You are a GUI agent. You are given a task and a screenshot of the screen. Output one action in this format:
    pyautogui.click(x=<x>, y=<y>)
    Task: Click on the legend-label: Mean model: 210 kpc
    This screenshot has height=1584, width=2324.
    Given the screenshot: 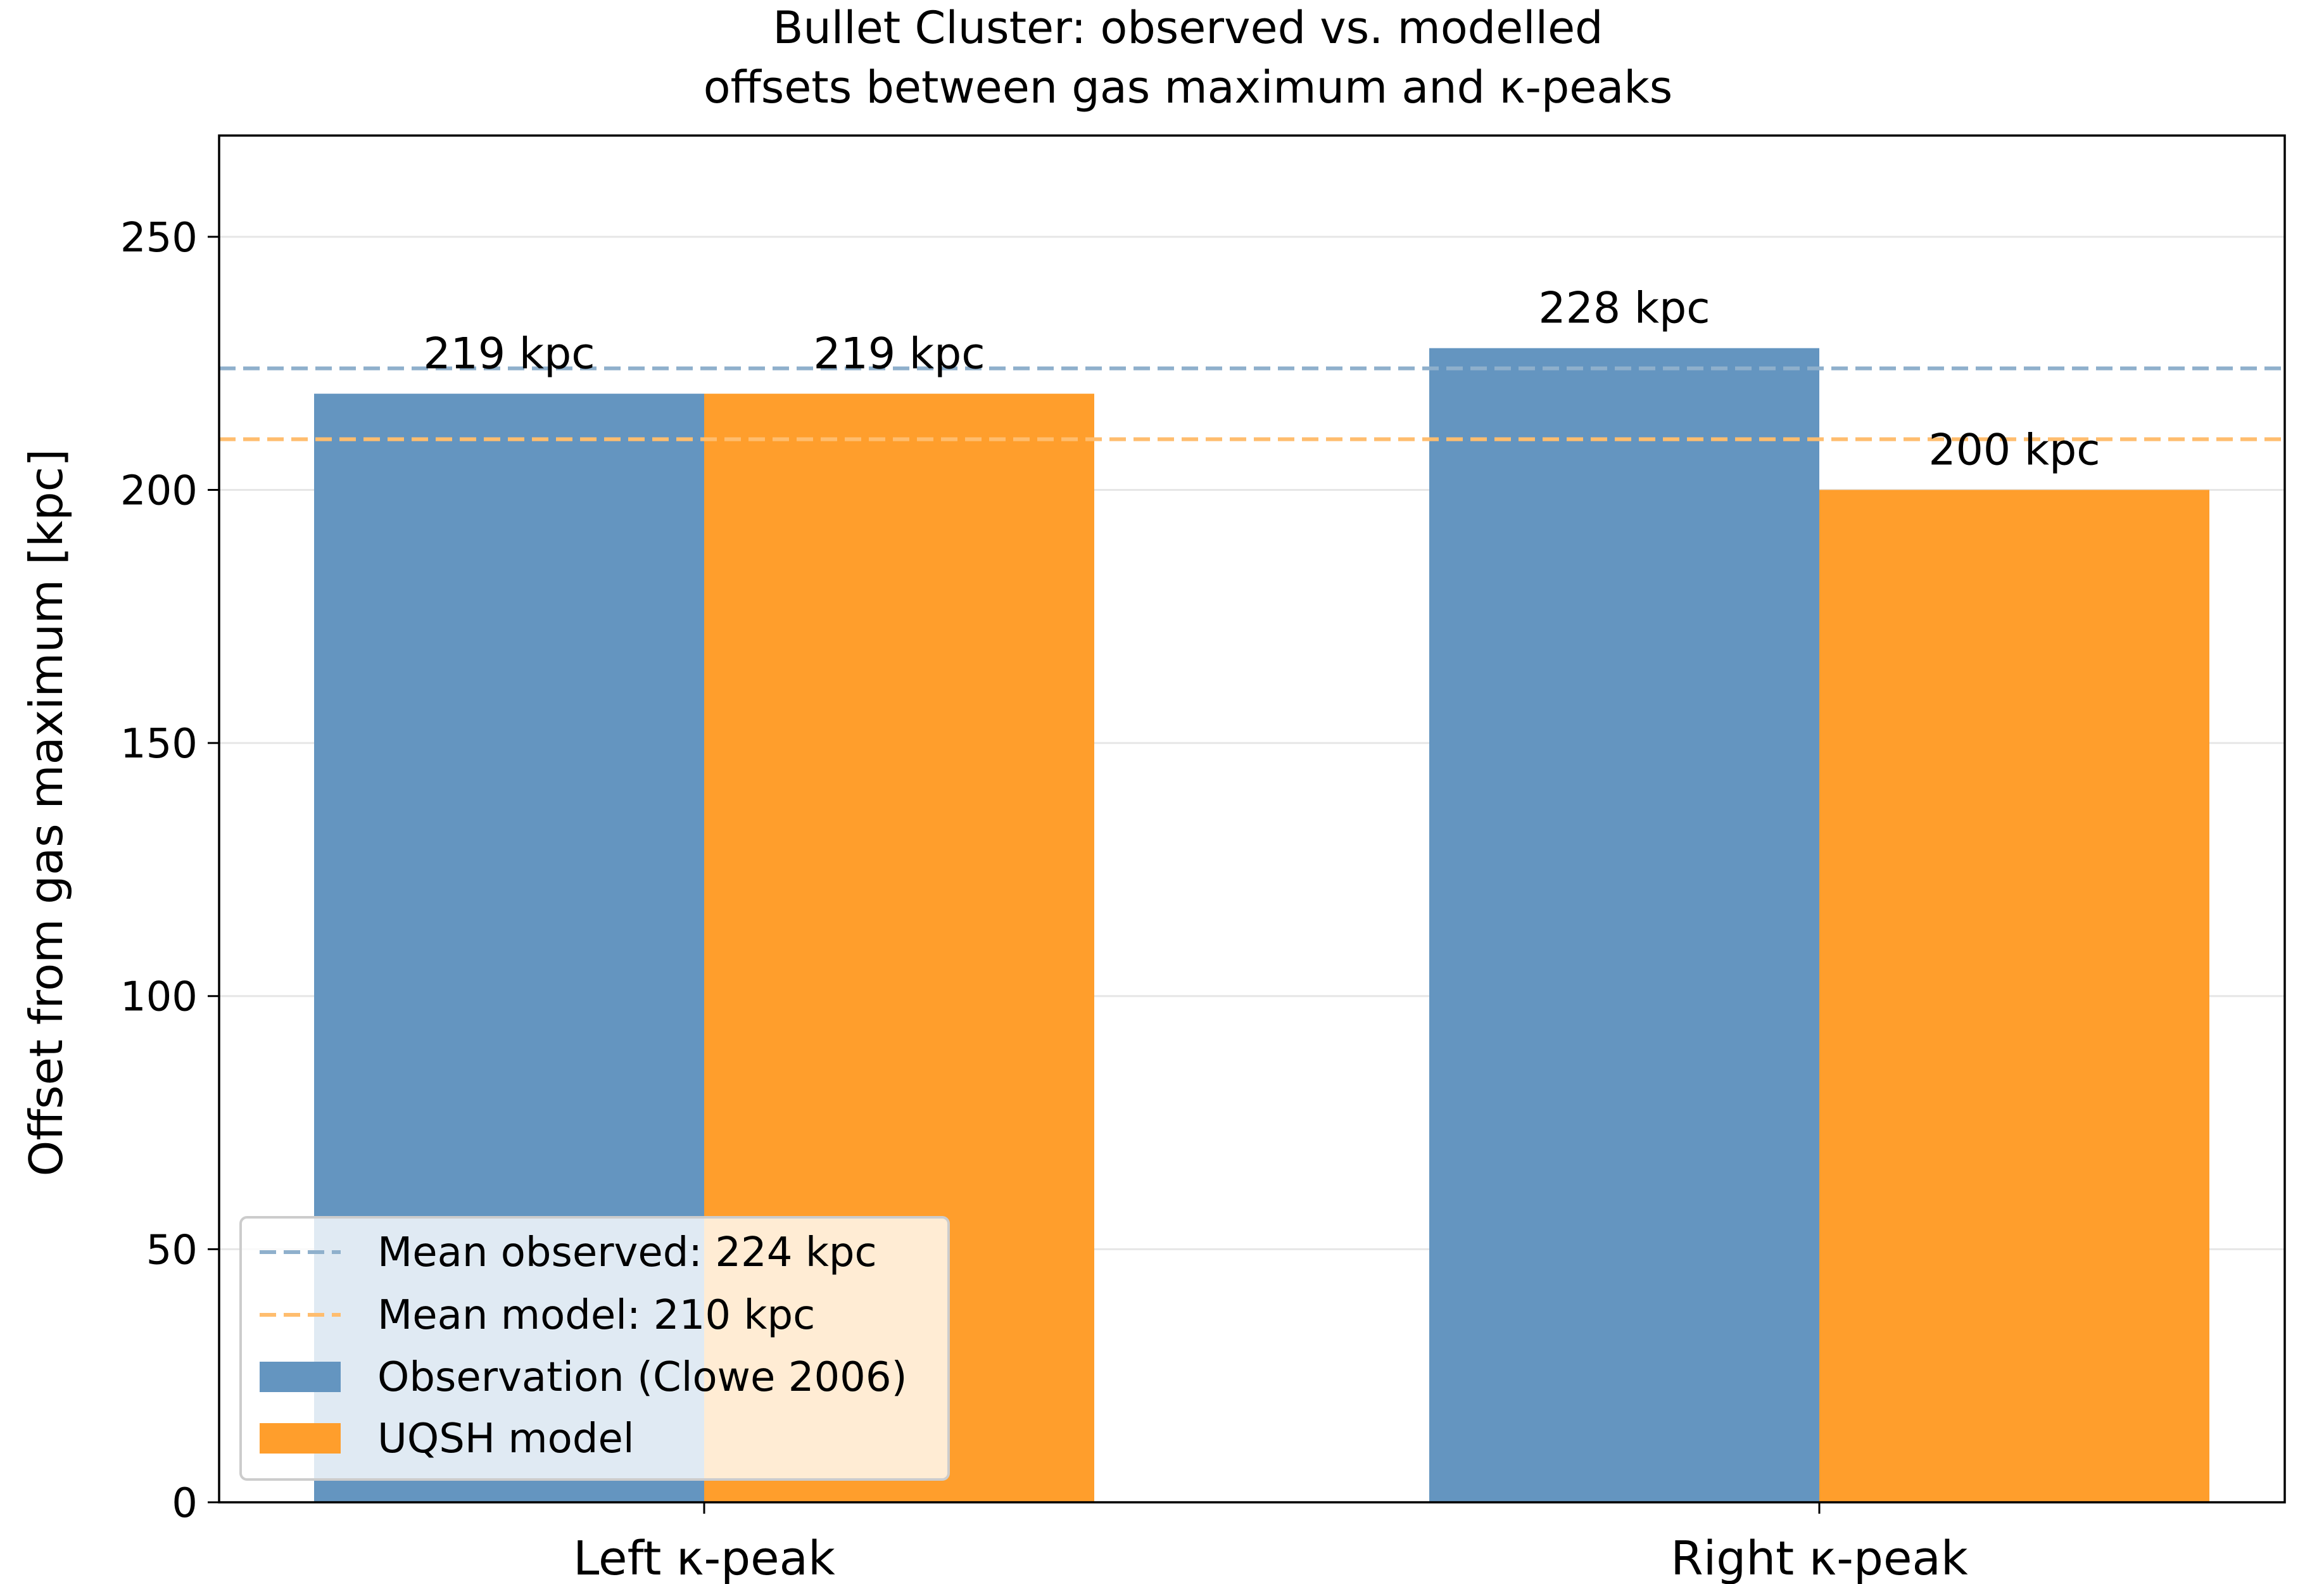 What is the action you would take?
    pyautogui.click(x=596, y=1315)
    